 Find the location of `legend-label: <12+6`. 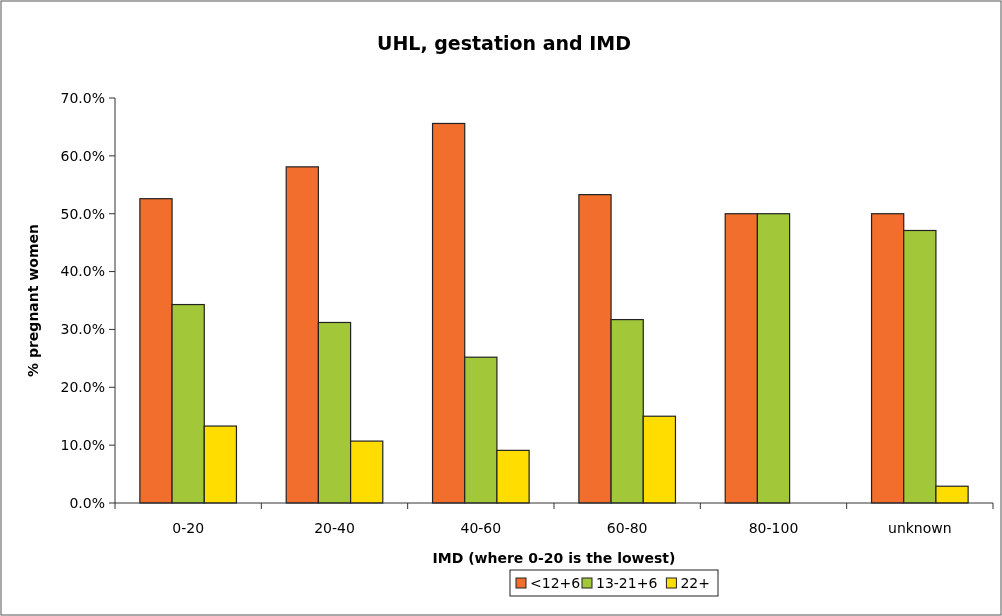

legend-label: <12+6 is located at coordinates (555, 582).